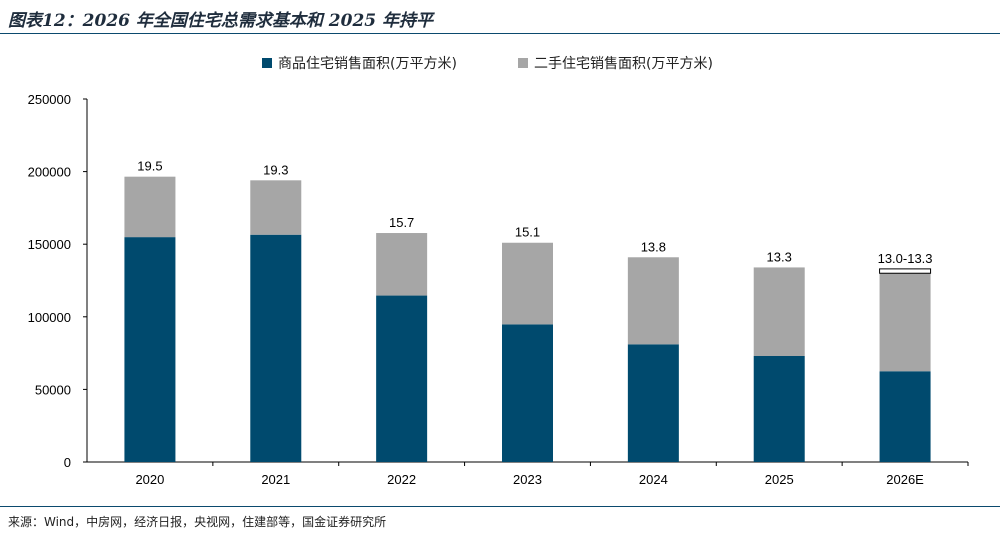  I want to click on total-label-2021: 19.3, so click(275, 169).